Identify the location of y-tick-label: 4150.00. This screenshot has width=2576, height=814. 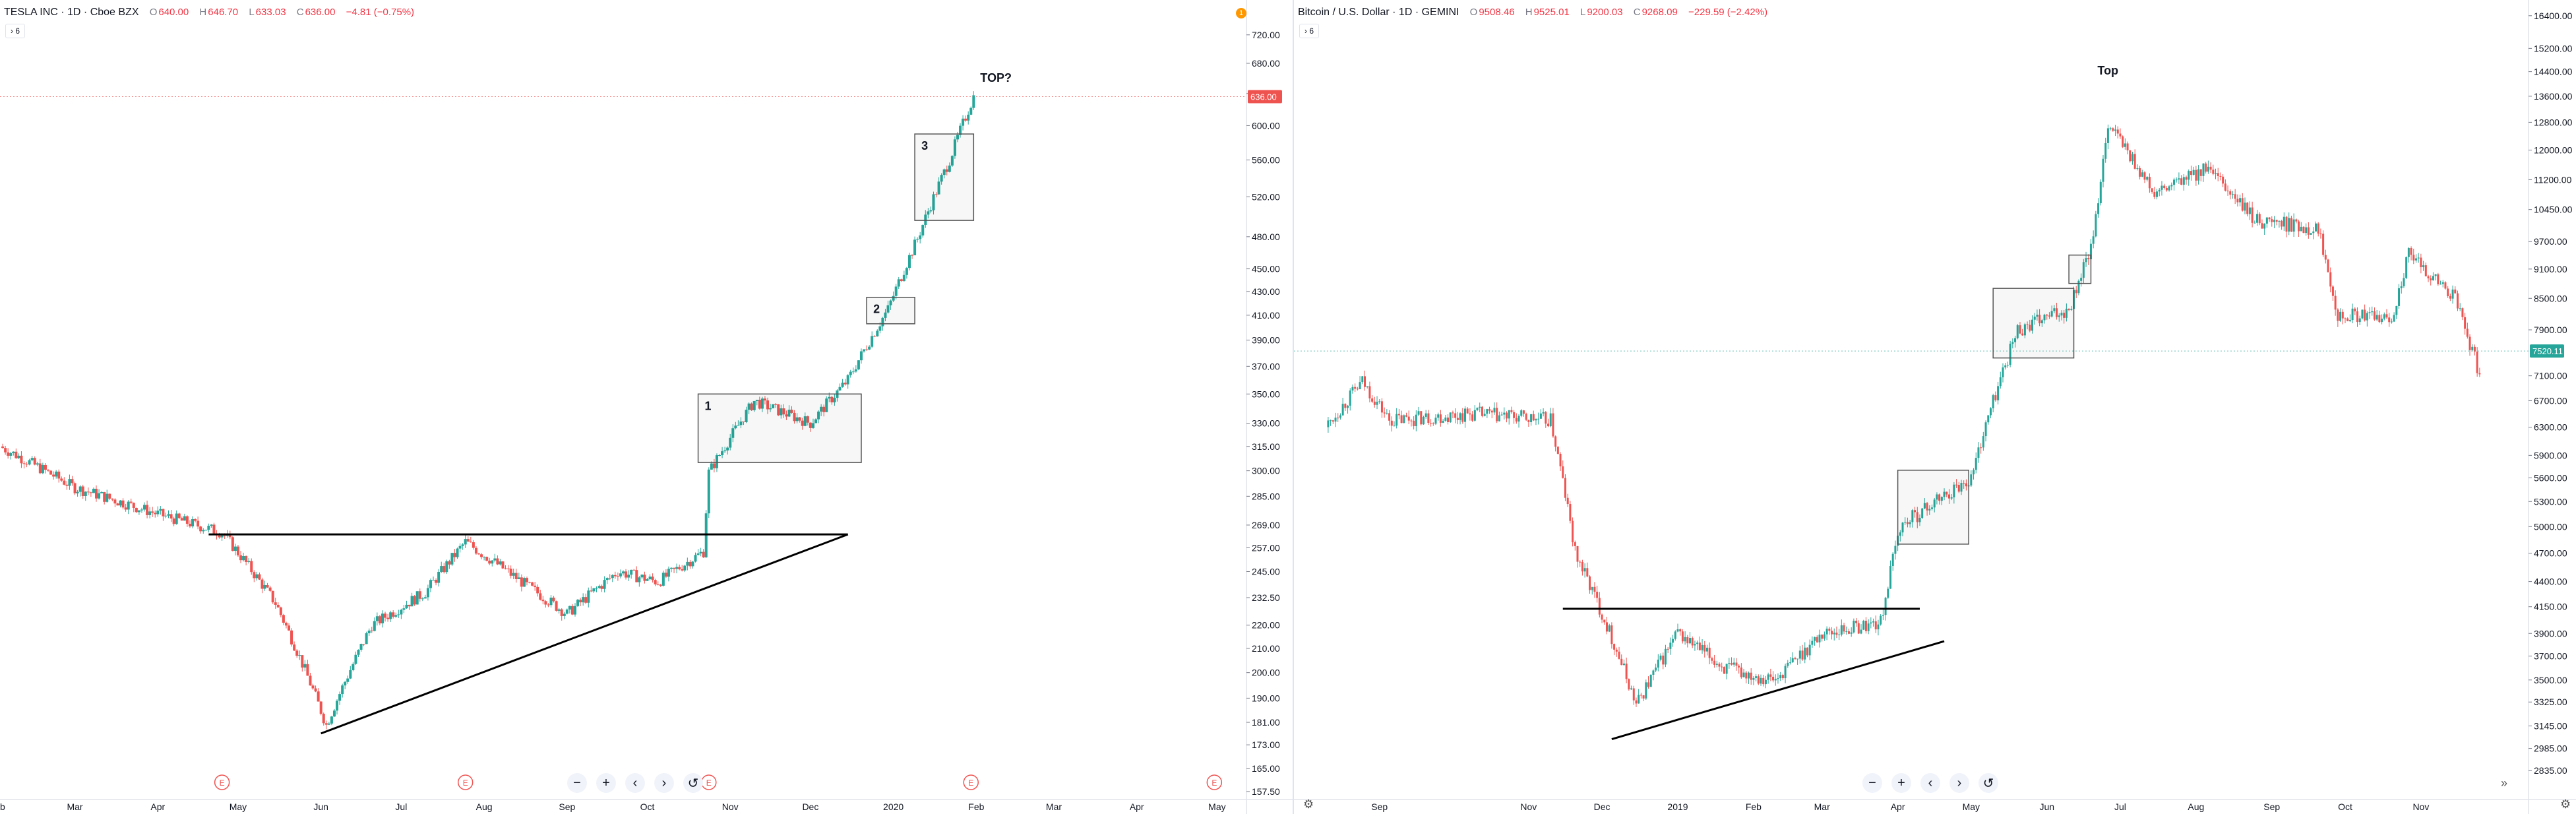
(2550, 607).